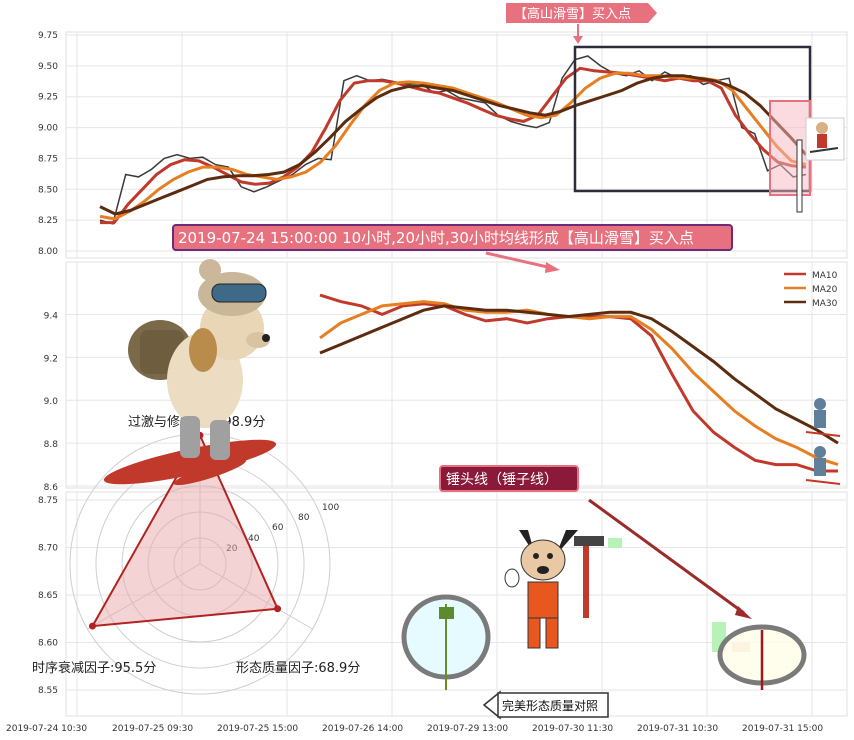 This screenshot has height=740, width=854. I want to click on signal-tag-arrowhead, so click(578, 40).